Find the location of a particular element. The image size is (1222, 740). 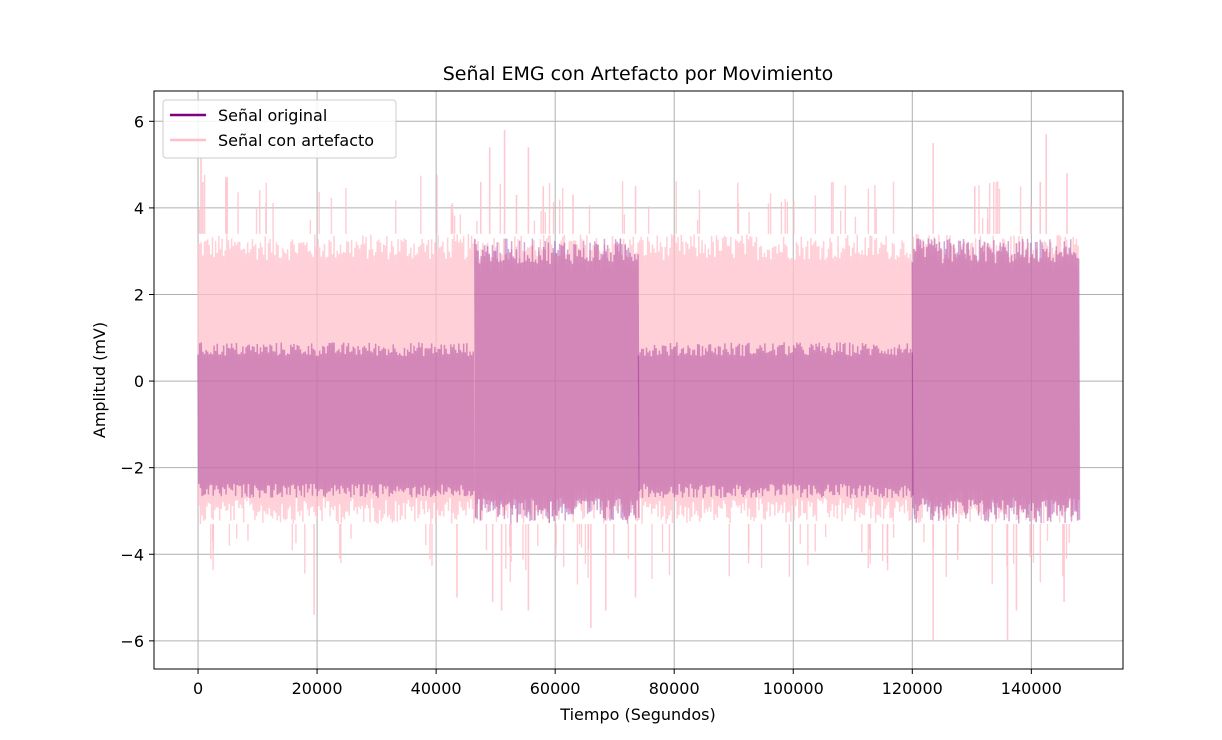

x-tick-label: 80000 is located at coordinates (674, 688).